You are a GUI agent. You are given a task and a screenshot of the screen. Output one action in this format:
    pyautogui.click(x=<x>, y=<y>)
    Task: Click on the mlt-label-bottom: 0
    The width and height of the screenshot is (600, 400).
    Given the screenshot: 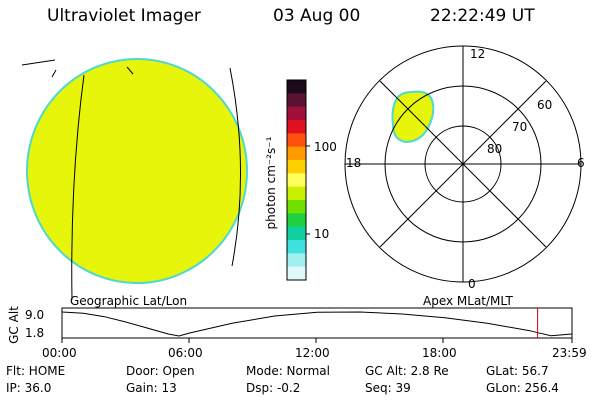 What is the action you would take?
    pyautogui.click(x=472, y=284)
    